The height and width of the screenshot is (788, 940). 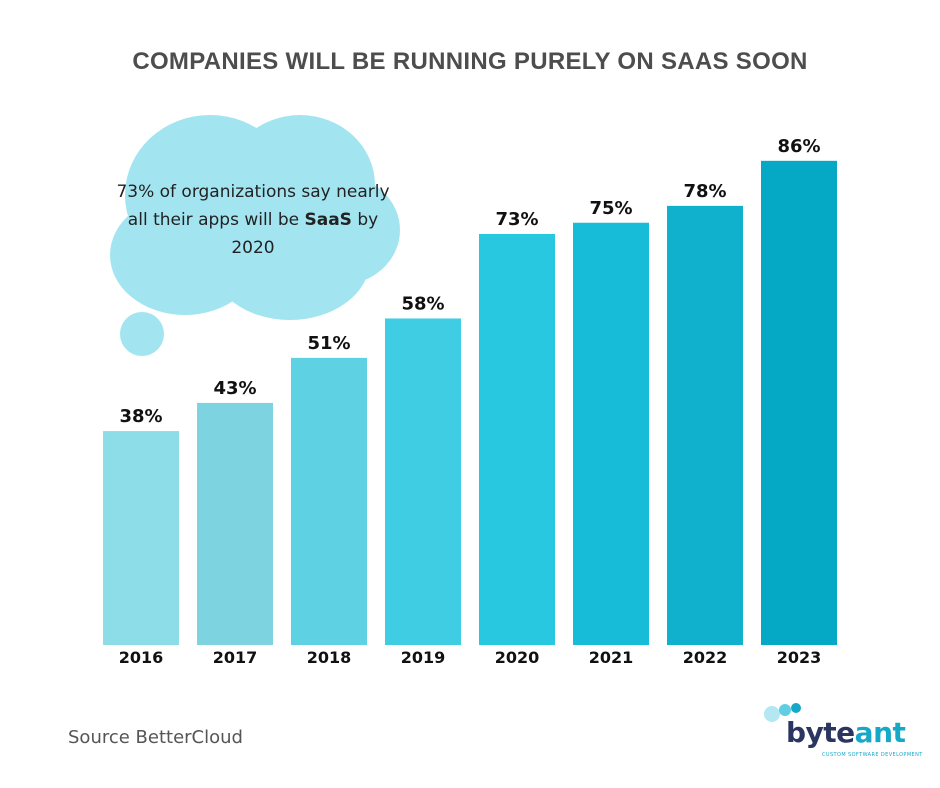 What do you see at coordinates (328, 343) in the screenshot?
I see `value-label-2018: 51%` at bounding box center [328, 343].